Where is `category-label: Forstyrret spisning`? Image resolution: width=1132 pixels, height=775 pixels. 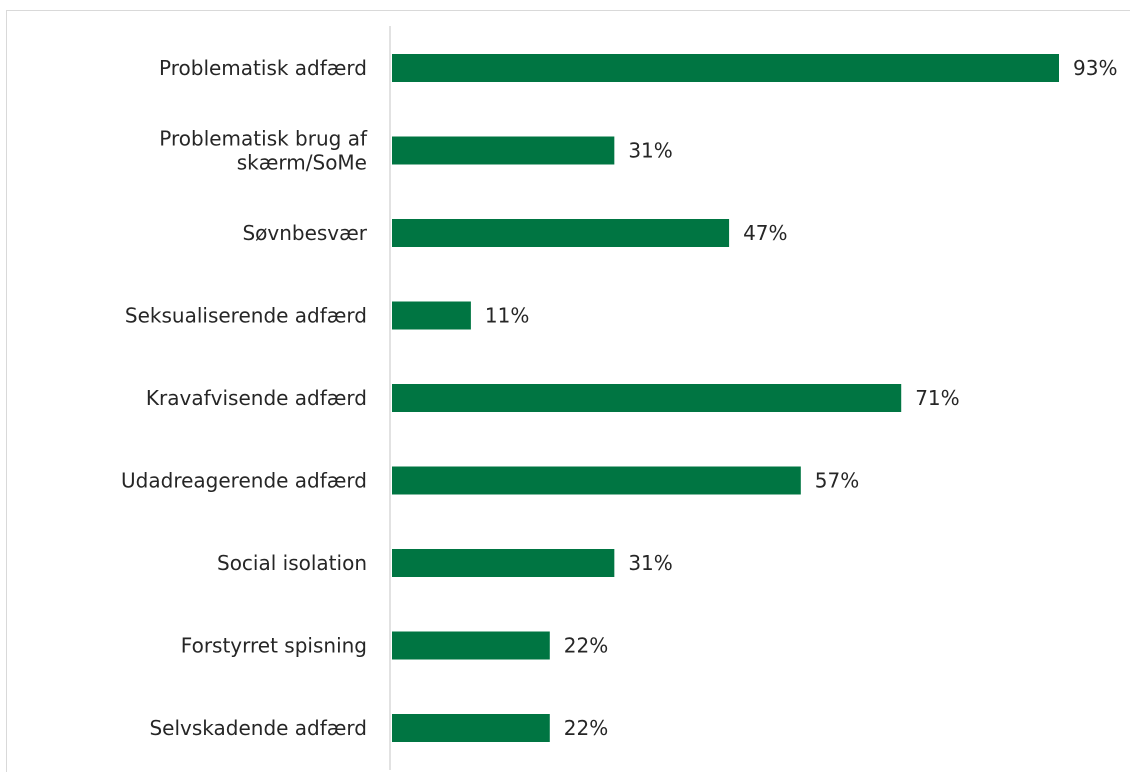 category-label: Forstyrret spisning is located at coordinates (274, 646).